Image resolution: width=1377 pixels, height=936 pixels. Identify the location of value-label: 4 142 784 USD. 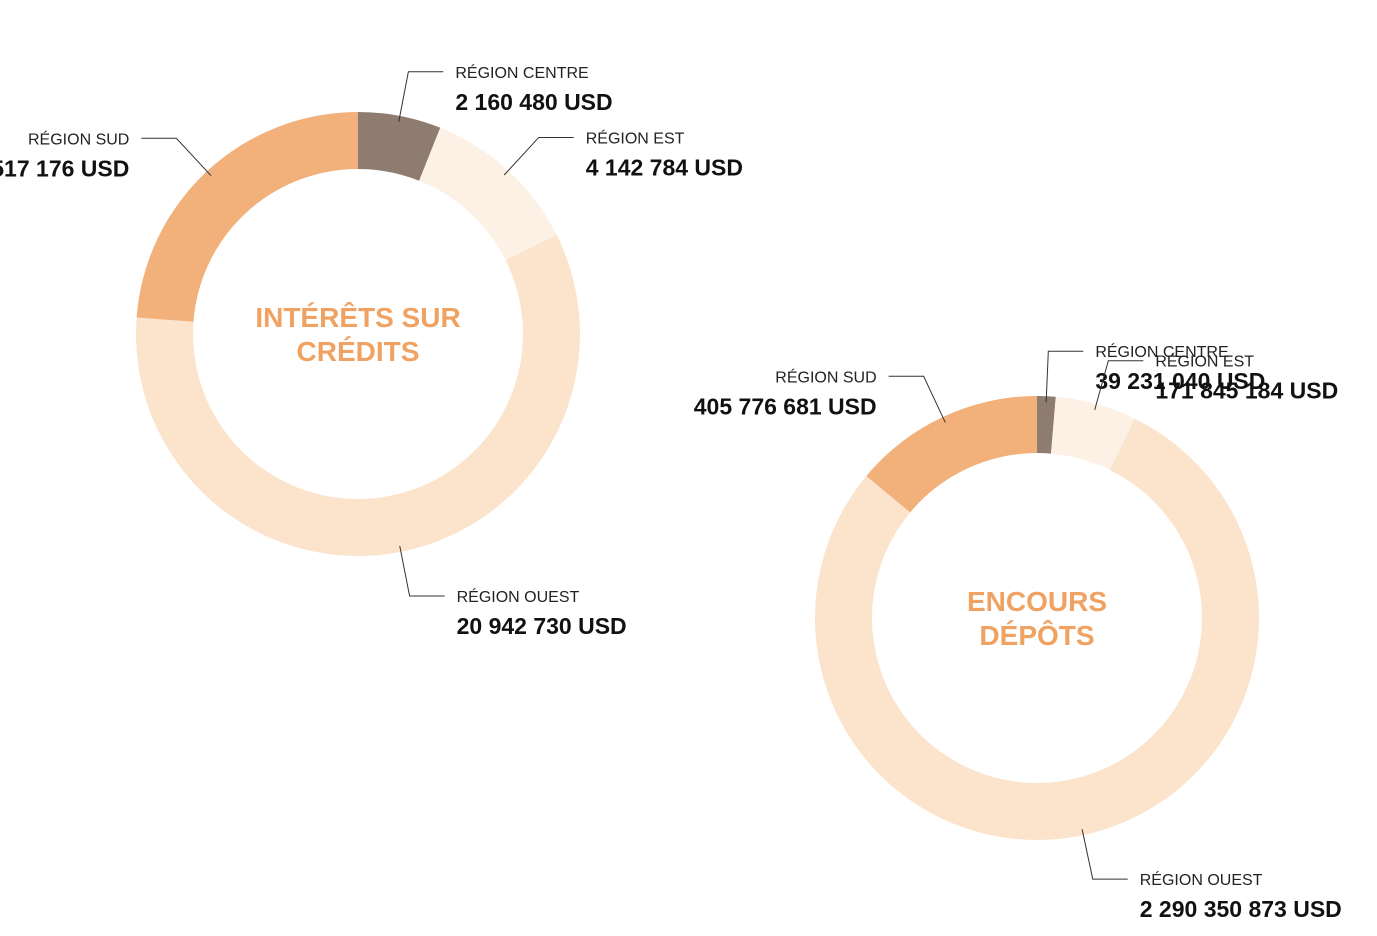
(664, 167).